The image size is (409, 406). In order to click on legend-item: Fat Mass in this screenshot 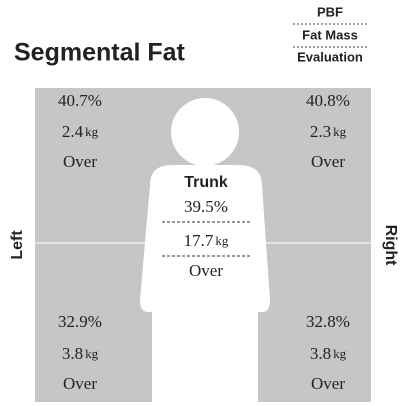, I will do `click(330, 34)`.